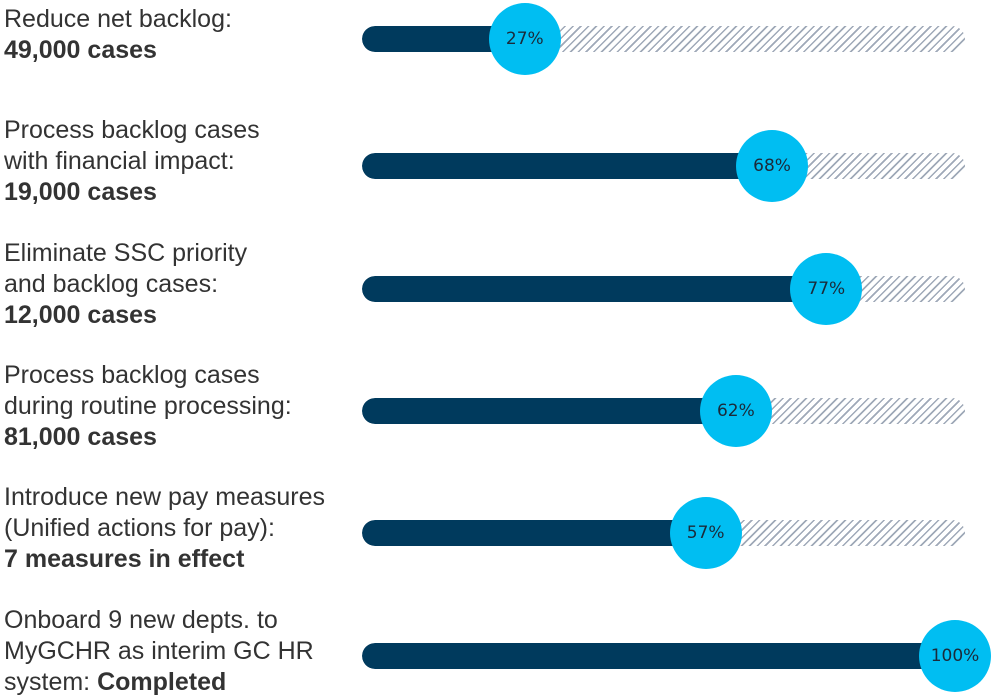 This screenshot has height=698, width=991. Describe the element at coordinates (184, 315) in the screenshot. I see `goal-target-line: 12,000 cases` at that location.